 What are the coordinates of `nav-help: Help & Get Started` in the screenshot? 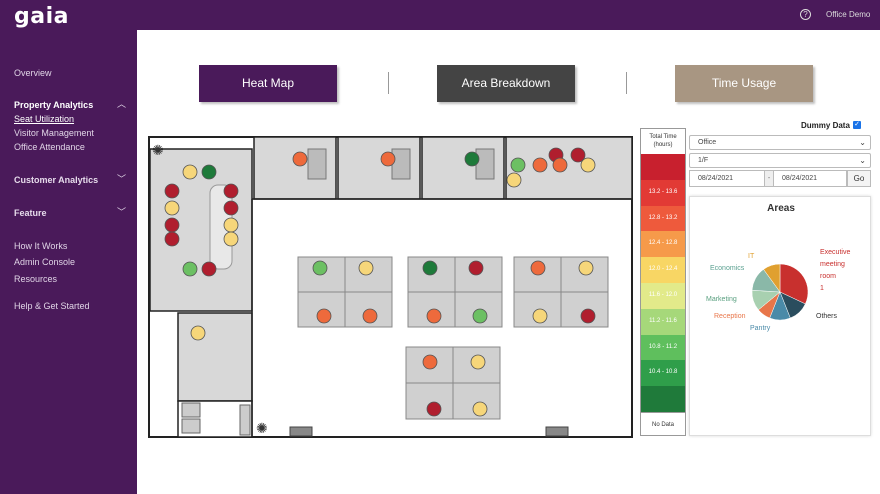 It's located at (52, 306).